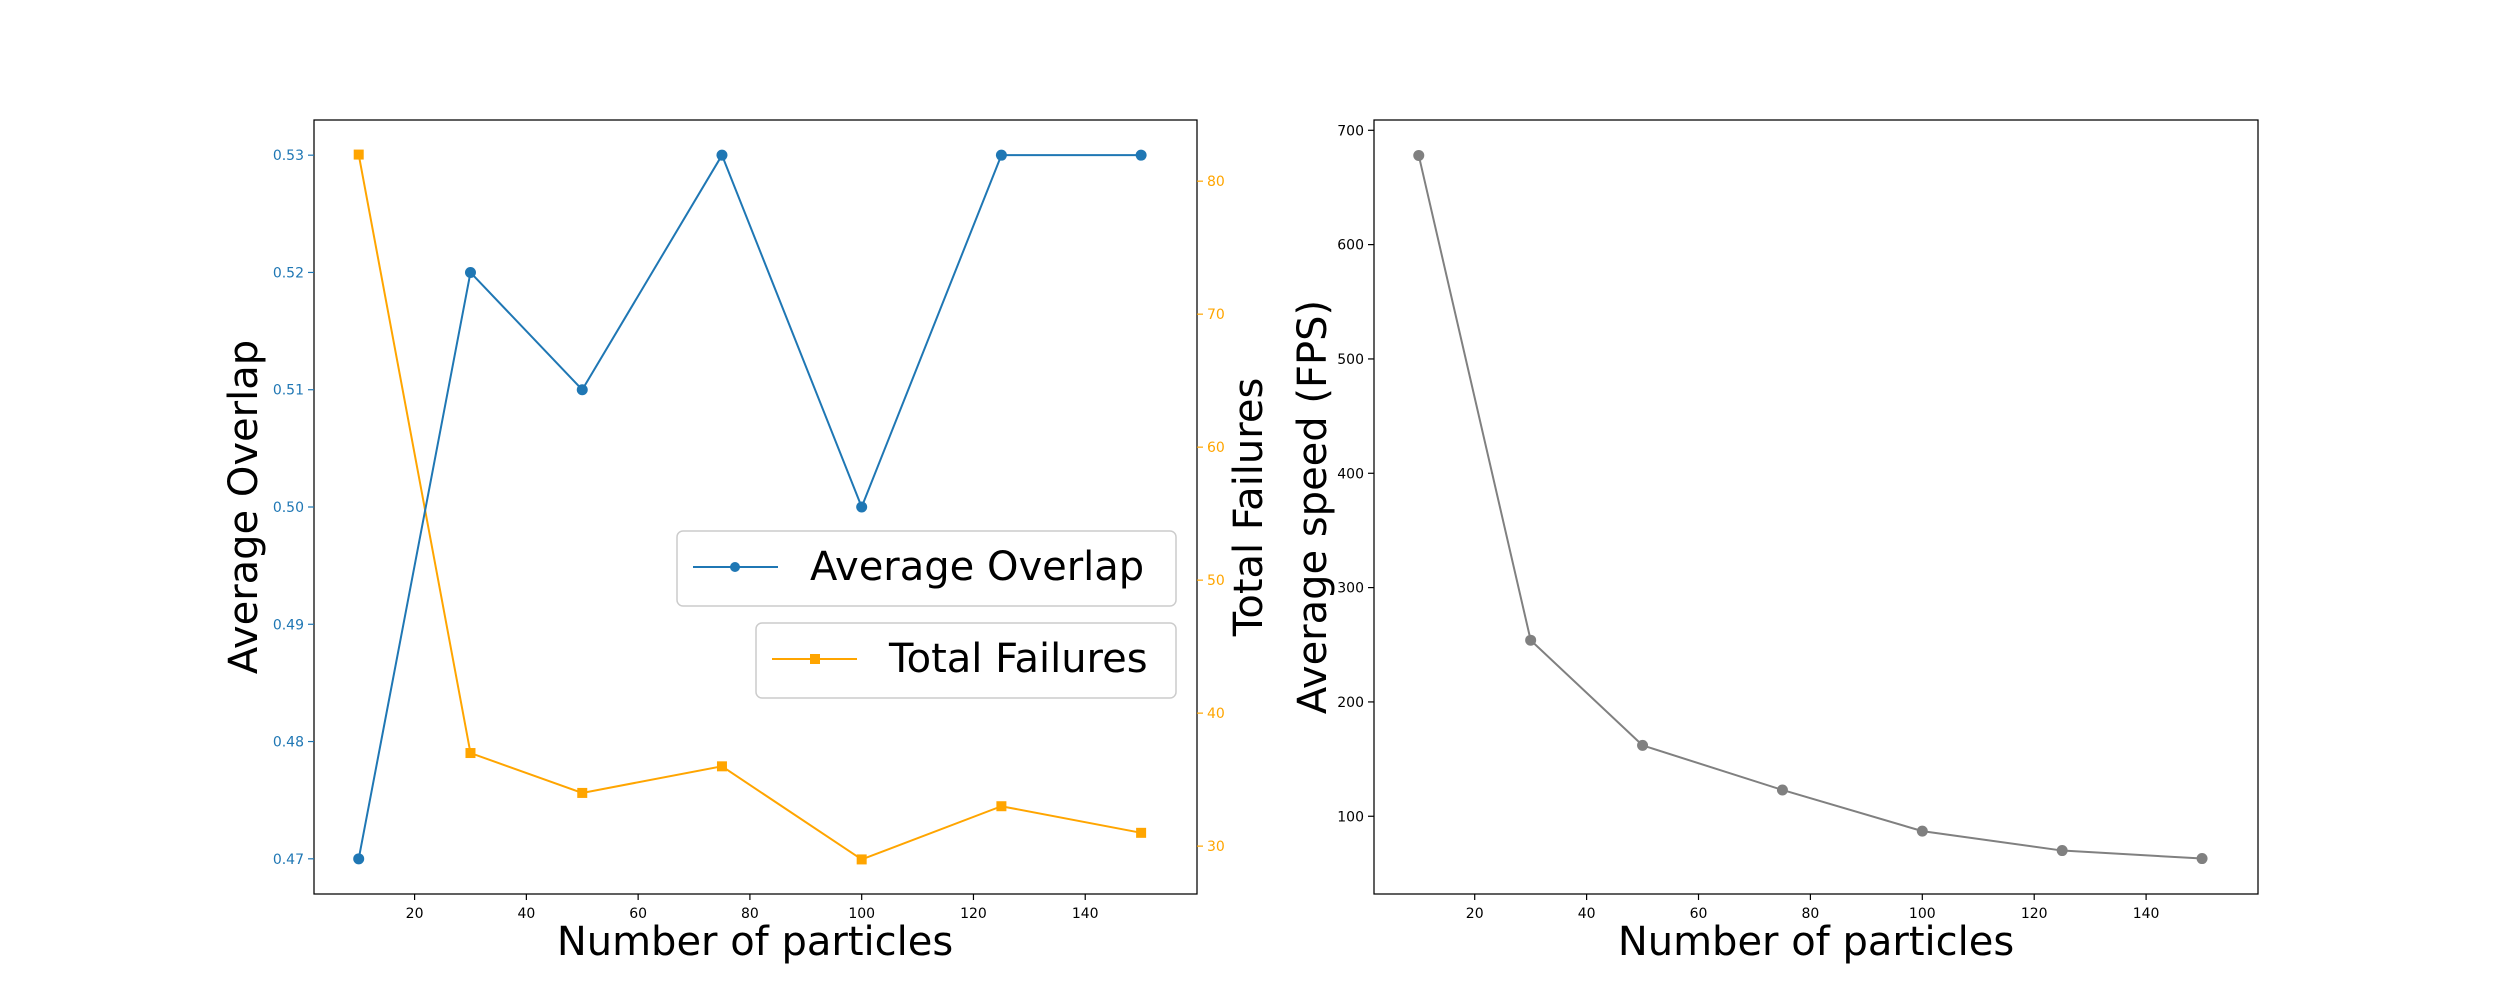  Describe the element at coordinates (1216, 315) in the screenshot. I see `y2-tick-label: 70` at that location.